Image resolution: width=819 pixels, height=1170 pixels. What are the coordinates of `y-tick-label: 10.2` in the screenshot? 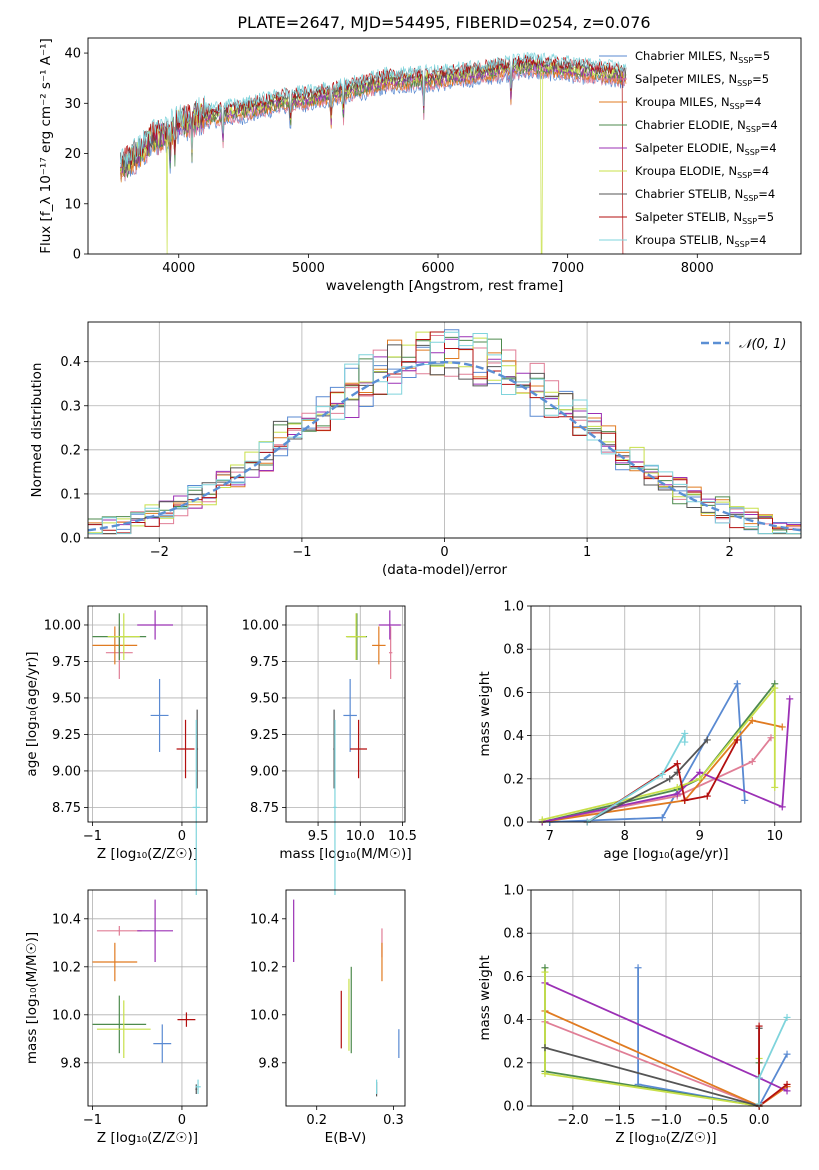 It's located at (66, 967).